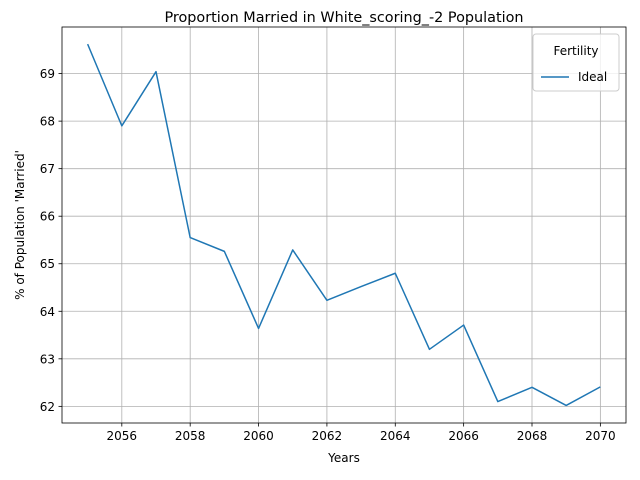 The image size is (640, 480). I want to click on legend-label-ideal: Ideal, so click(592, 77).